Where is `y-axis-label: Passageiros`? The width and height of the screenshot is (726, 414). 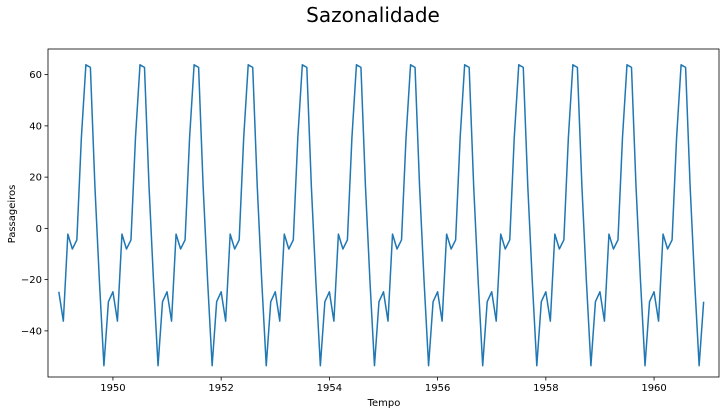 y-axis-label: Passageiros is located at coordinates (12, 214).